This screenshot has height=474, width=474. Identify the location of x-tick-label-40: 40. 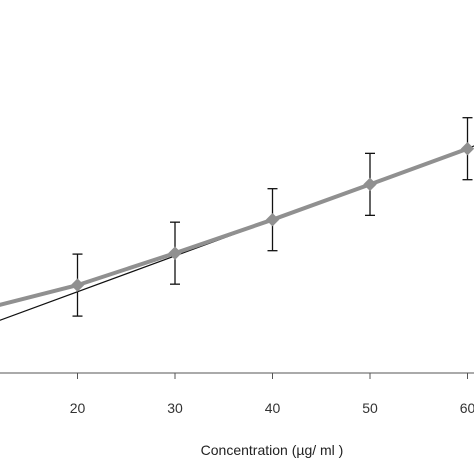
(273, 408).